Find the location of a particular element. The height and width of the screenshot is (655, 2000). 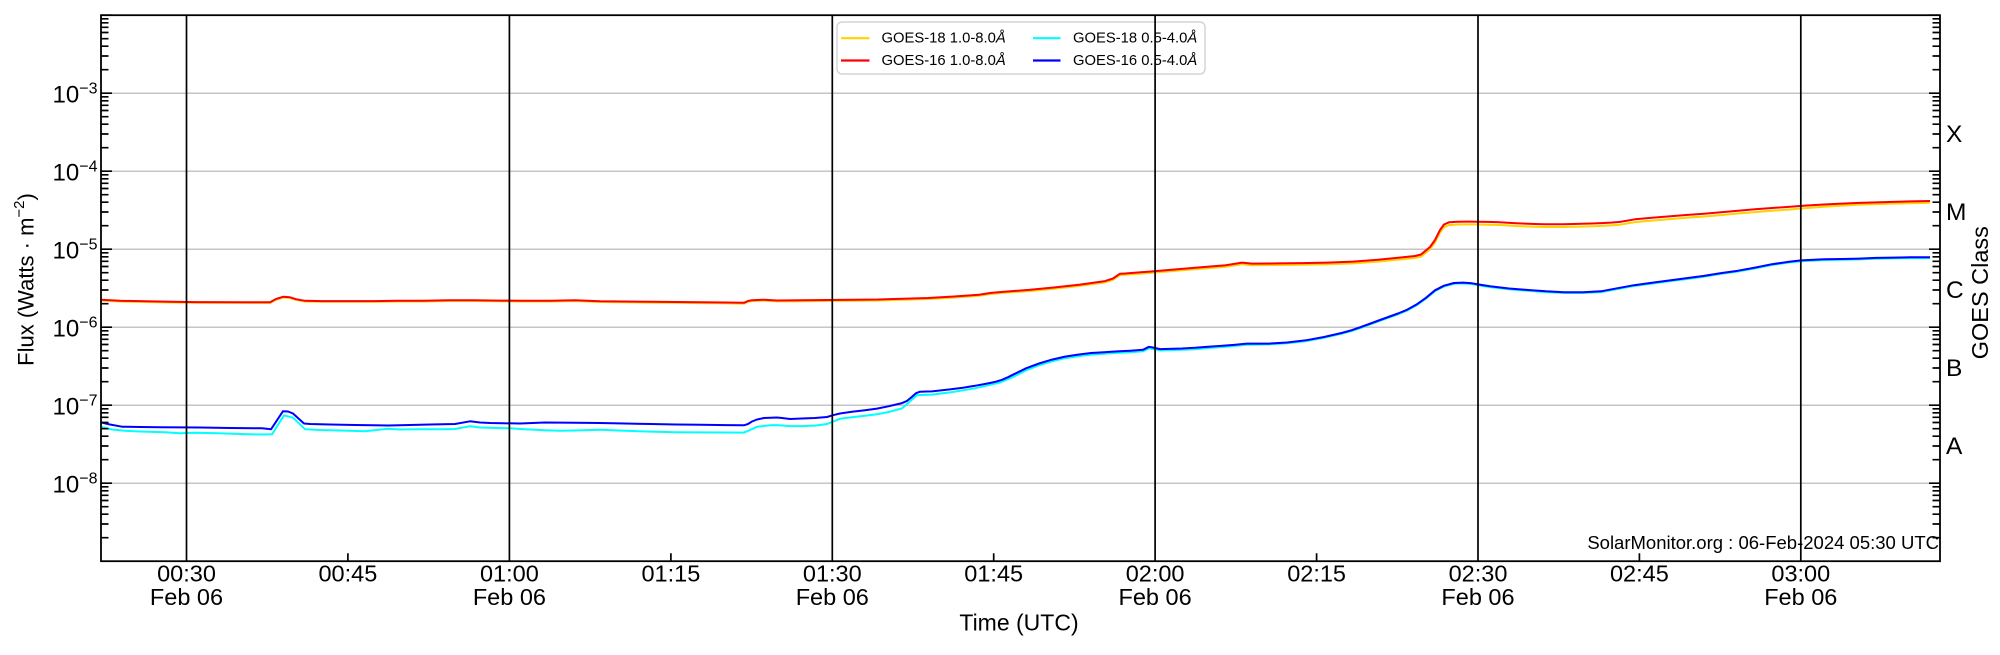

svg-text: 01:15 is located at coordinates (670, 574).